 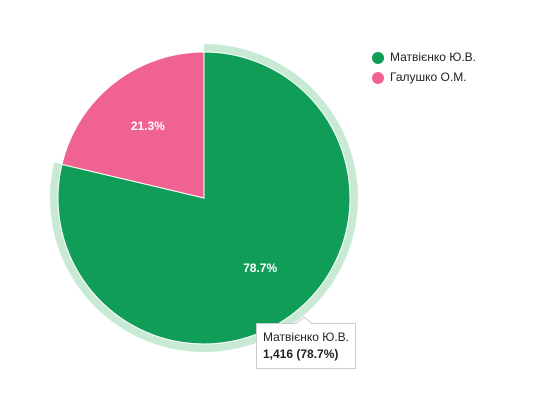 I want to click on slice-label: 78.7%, so click(x=260, y=268).